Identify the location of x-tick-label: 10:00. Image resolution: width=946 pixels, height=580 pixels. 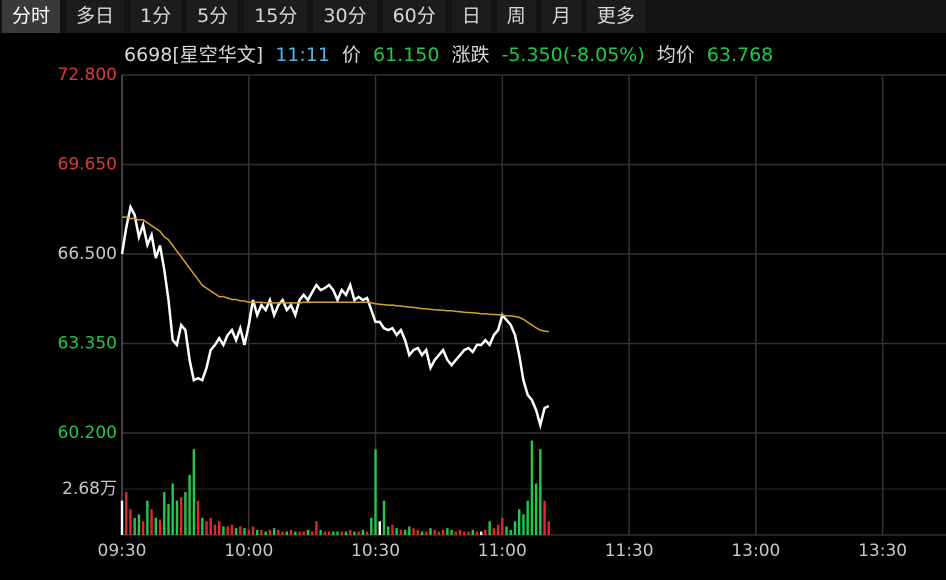
(248, 551).